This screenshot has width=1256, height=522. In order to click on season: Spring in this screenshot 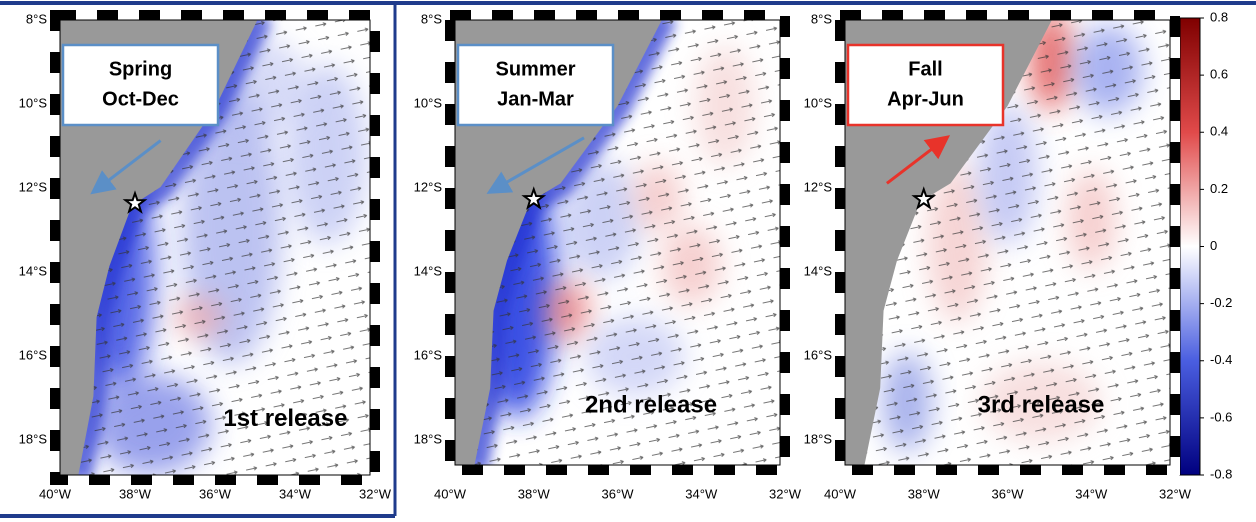, I will do `click(140, 69)`.